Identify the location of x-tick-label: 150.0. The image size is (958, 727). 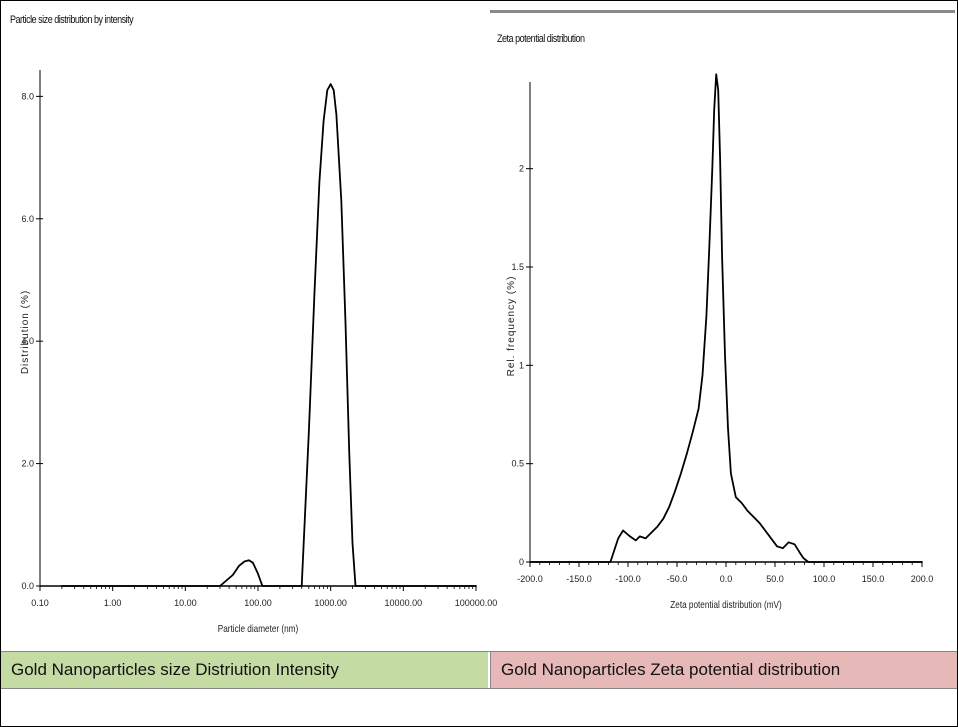
(873, 579).